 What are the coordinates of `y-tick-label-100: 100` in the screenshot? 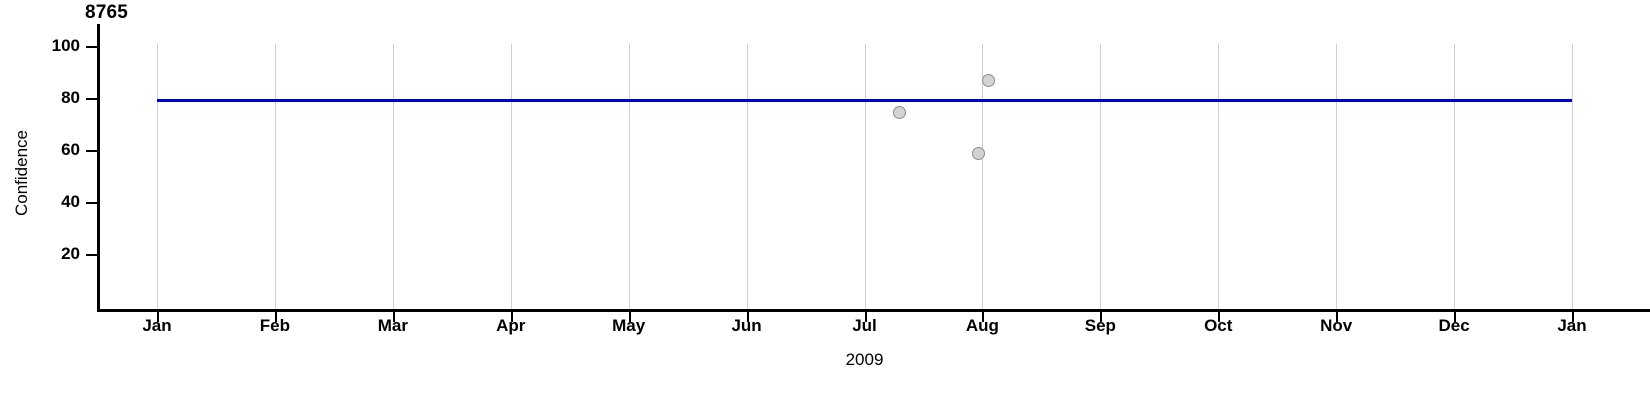 It's located at (65, 45).